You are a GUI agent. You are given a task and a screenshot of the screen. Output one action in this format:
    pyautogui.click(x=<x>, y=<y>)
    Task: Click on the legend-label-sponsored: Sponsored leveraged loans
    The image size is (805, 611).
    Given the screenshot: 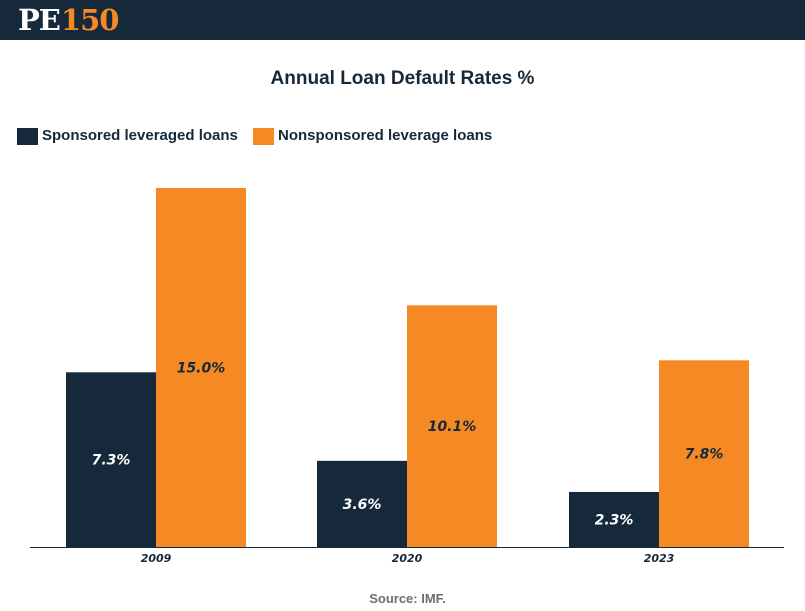 What is the action you would take?
    pyautogui.click(x=140, y=135)
    